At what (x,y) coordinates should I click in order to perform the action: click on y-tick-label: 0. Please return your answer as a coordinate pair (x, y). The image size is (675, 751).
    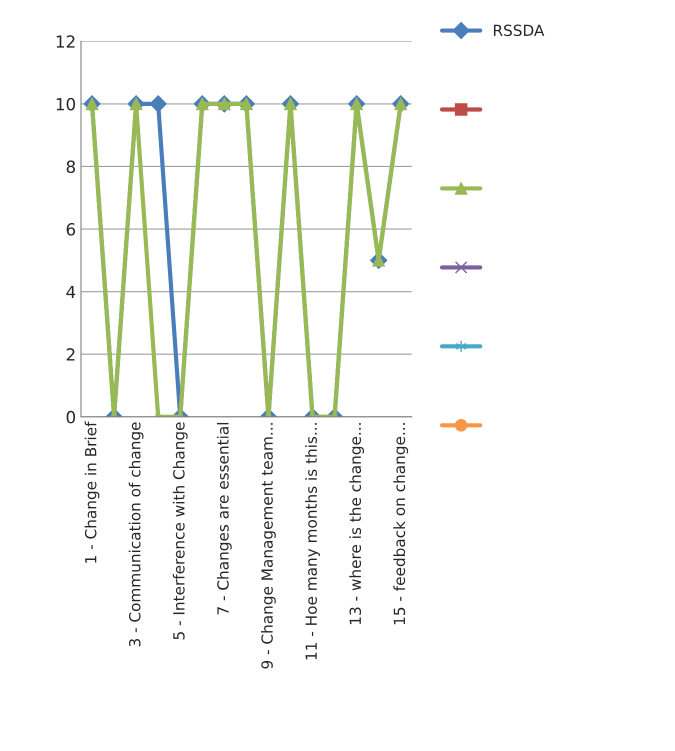
    Looking at the image, I should click on (71, 417).